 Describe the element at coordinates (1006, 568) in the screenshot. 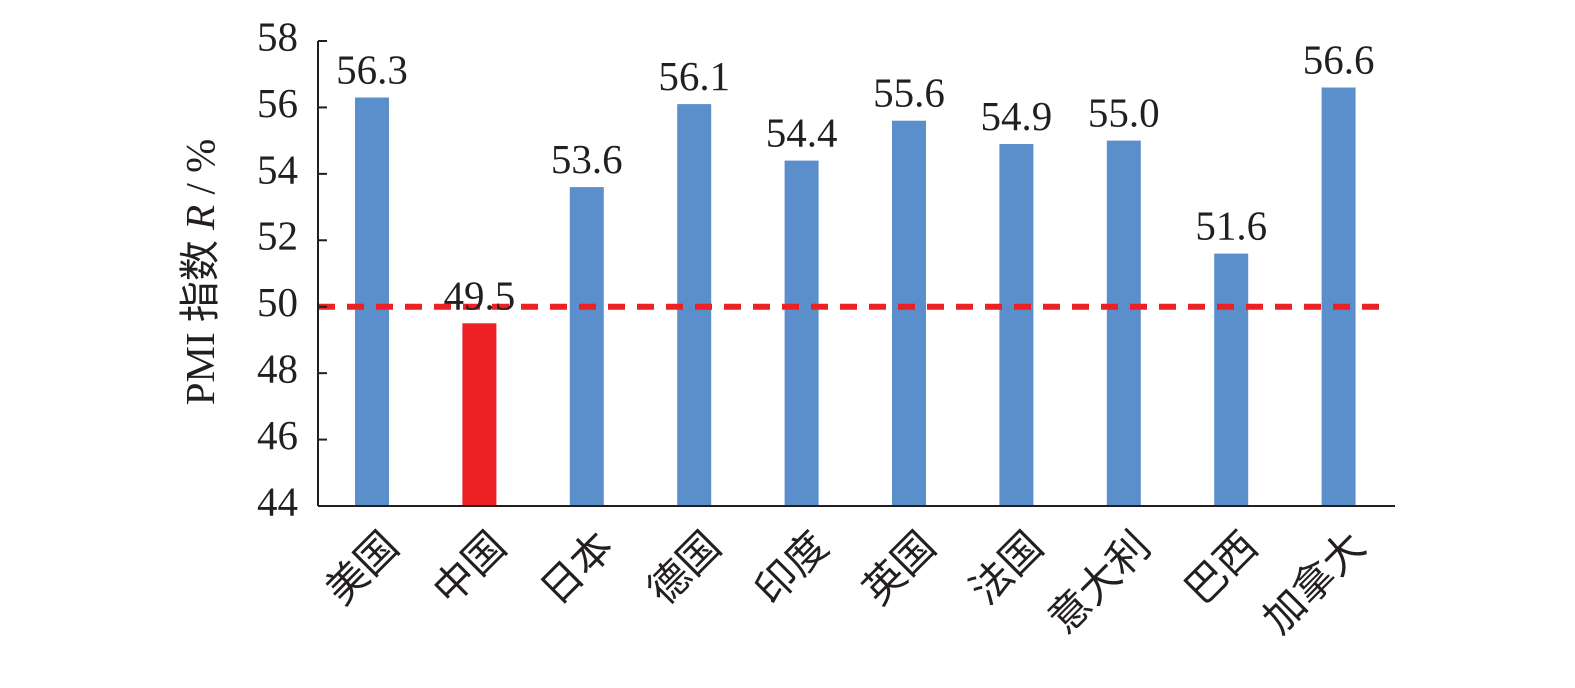

I see `category-label-7: 法国` at that location.